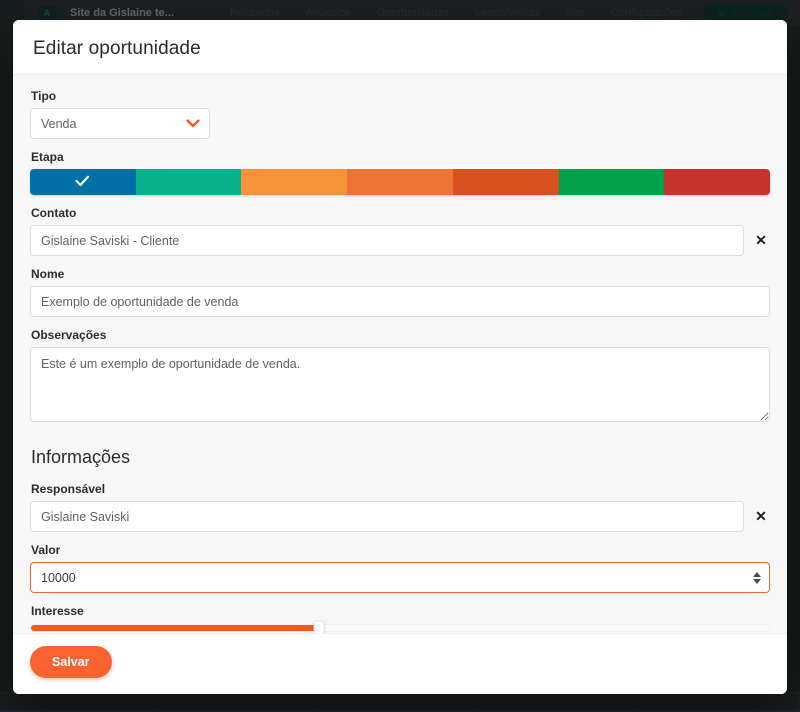 This screenshot has height=712, width=800. What do you see at coordinates (400, 47) in the screenshot?
I see `modal-header: Editar oportunidade` at bounding box center [400, 47].